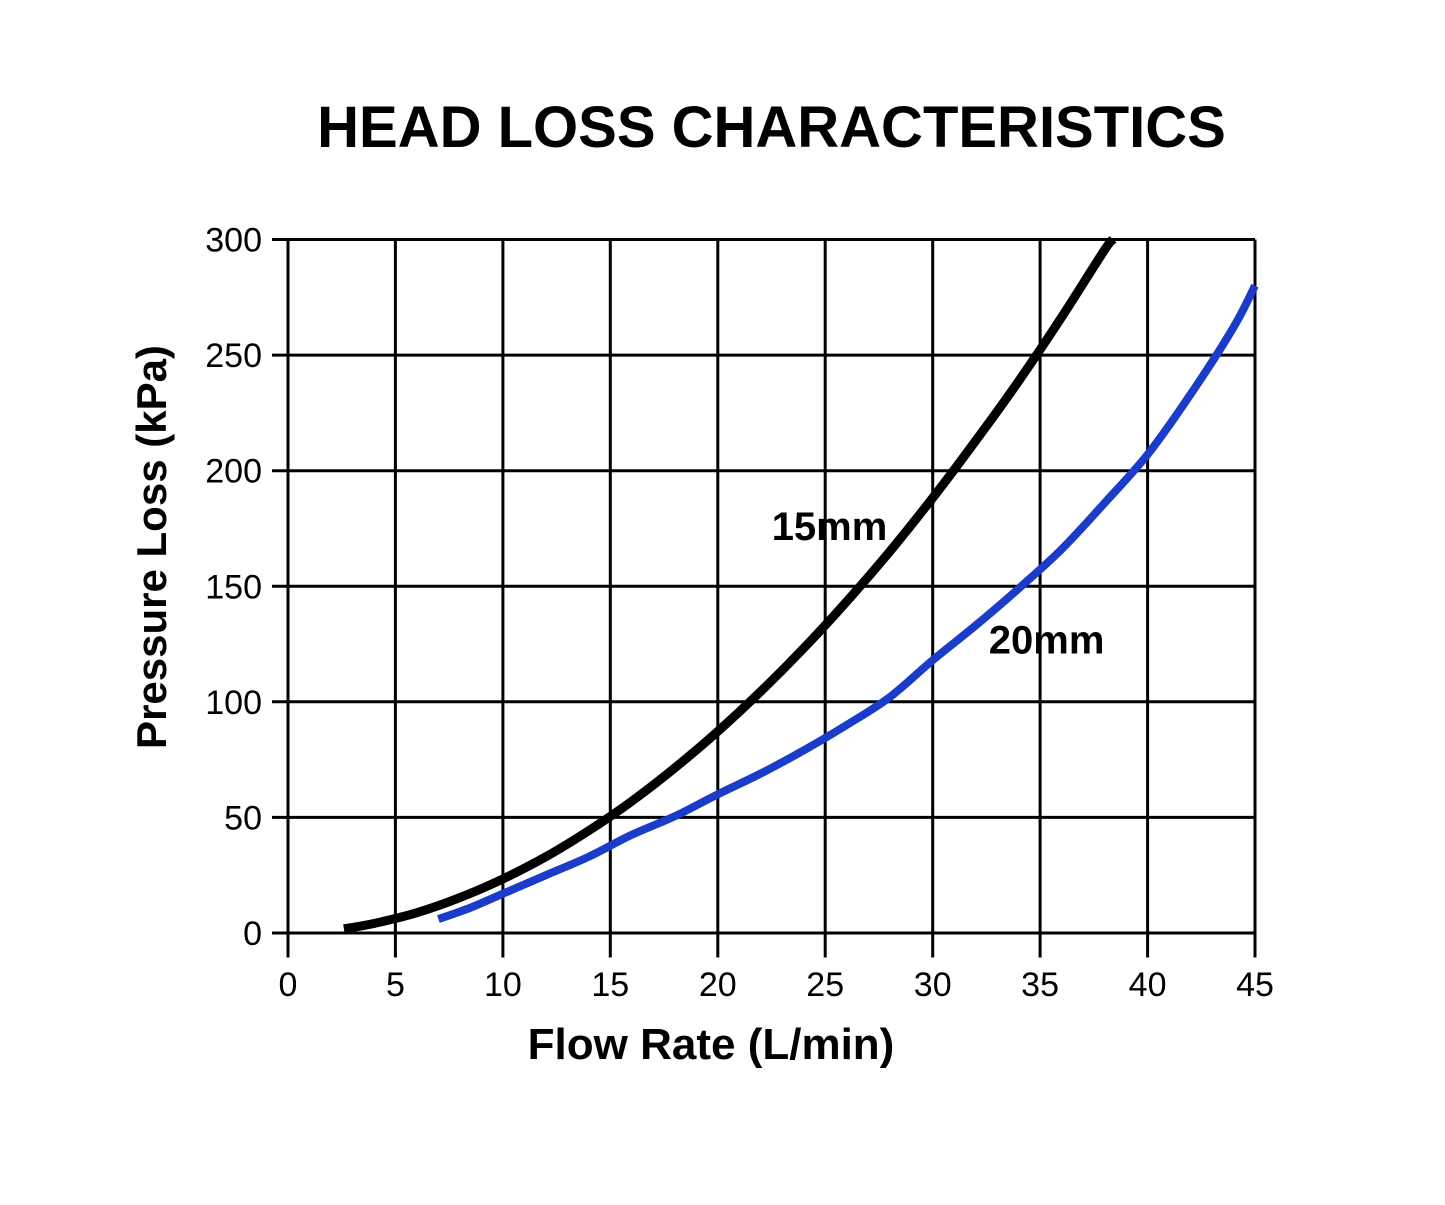 The width and height of the screenshot is (1445, 1205). Describe the element at coordinates (233, 241) in the screenshot. I see `y-tick-label: 300` at that location.